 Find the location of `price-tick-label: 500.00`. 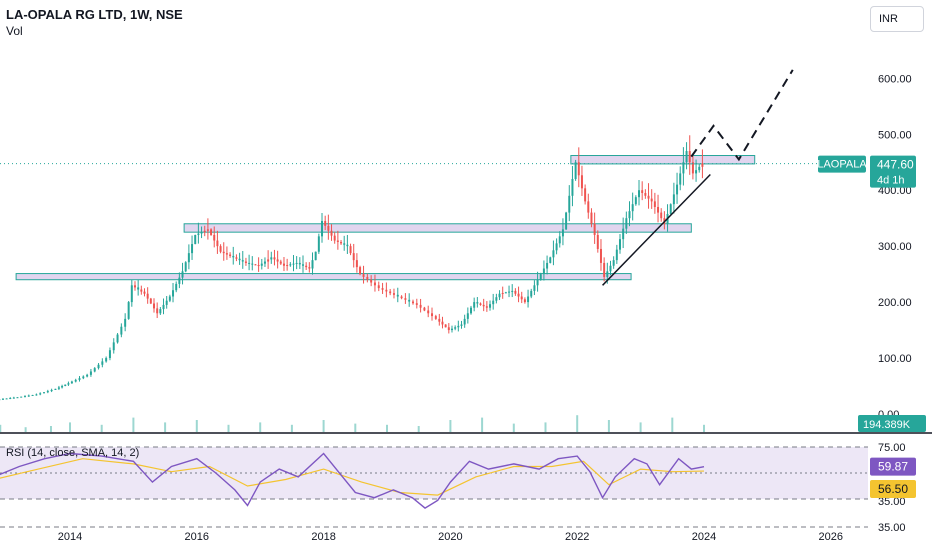

price-tick-label: 500.00 is located at coordinates (895, 135).